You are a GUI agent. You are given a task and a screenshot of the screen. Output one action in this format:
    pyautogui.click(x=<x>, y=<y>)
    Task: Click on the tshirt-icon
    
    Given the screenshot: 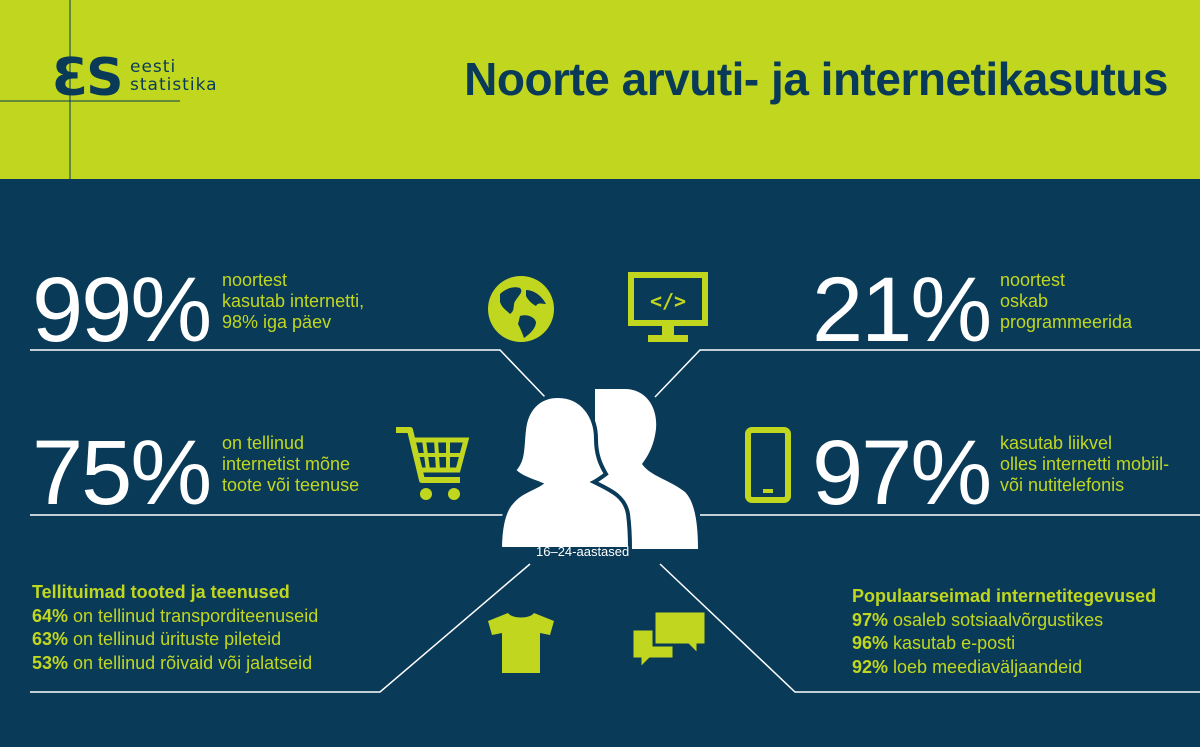 What is the action you would take?
    pyautogui.click(x=521, y=643)
    